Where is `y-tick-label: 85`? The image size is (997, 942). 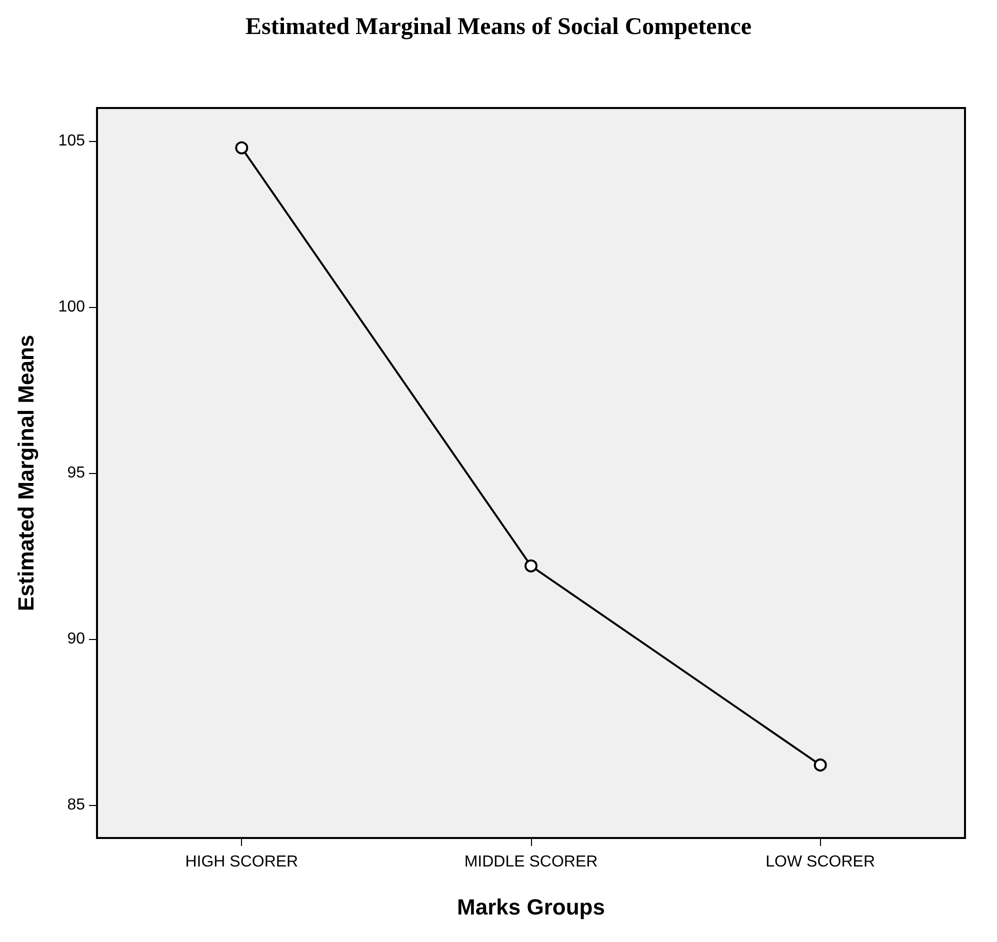 y-tick-label: 85 is located at coordinates (76, 805).